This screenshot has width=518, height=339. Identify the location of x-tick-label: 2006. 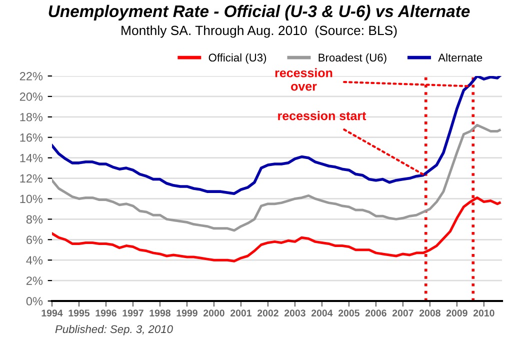
(375, 313).